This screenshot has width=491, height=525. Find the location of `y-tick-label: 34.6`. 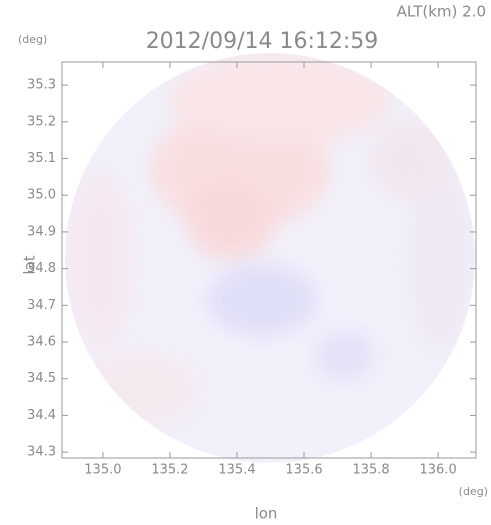

y-tick-label: 34.6 is located at coordinates (41, 342).